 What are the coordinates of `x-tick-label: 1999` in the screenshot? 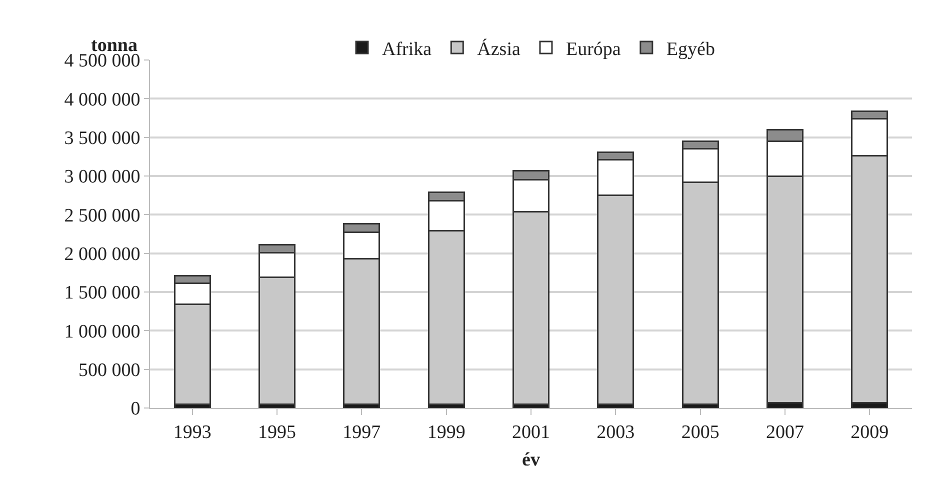 It's located at (446, 432).